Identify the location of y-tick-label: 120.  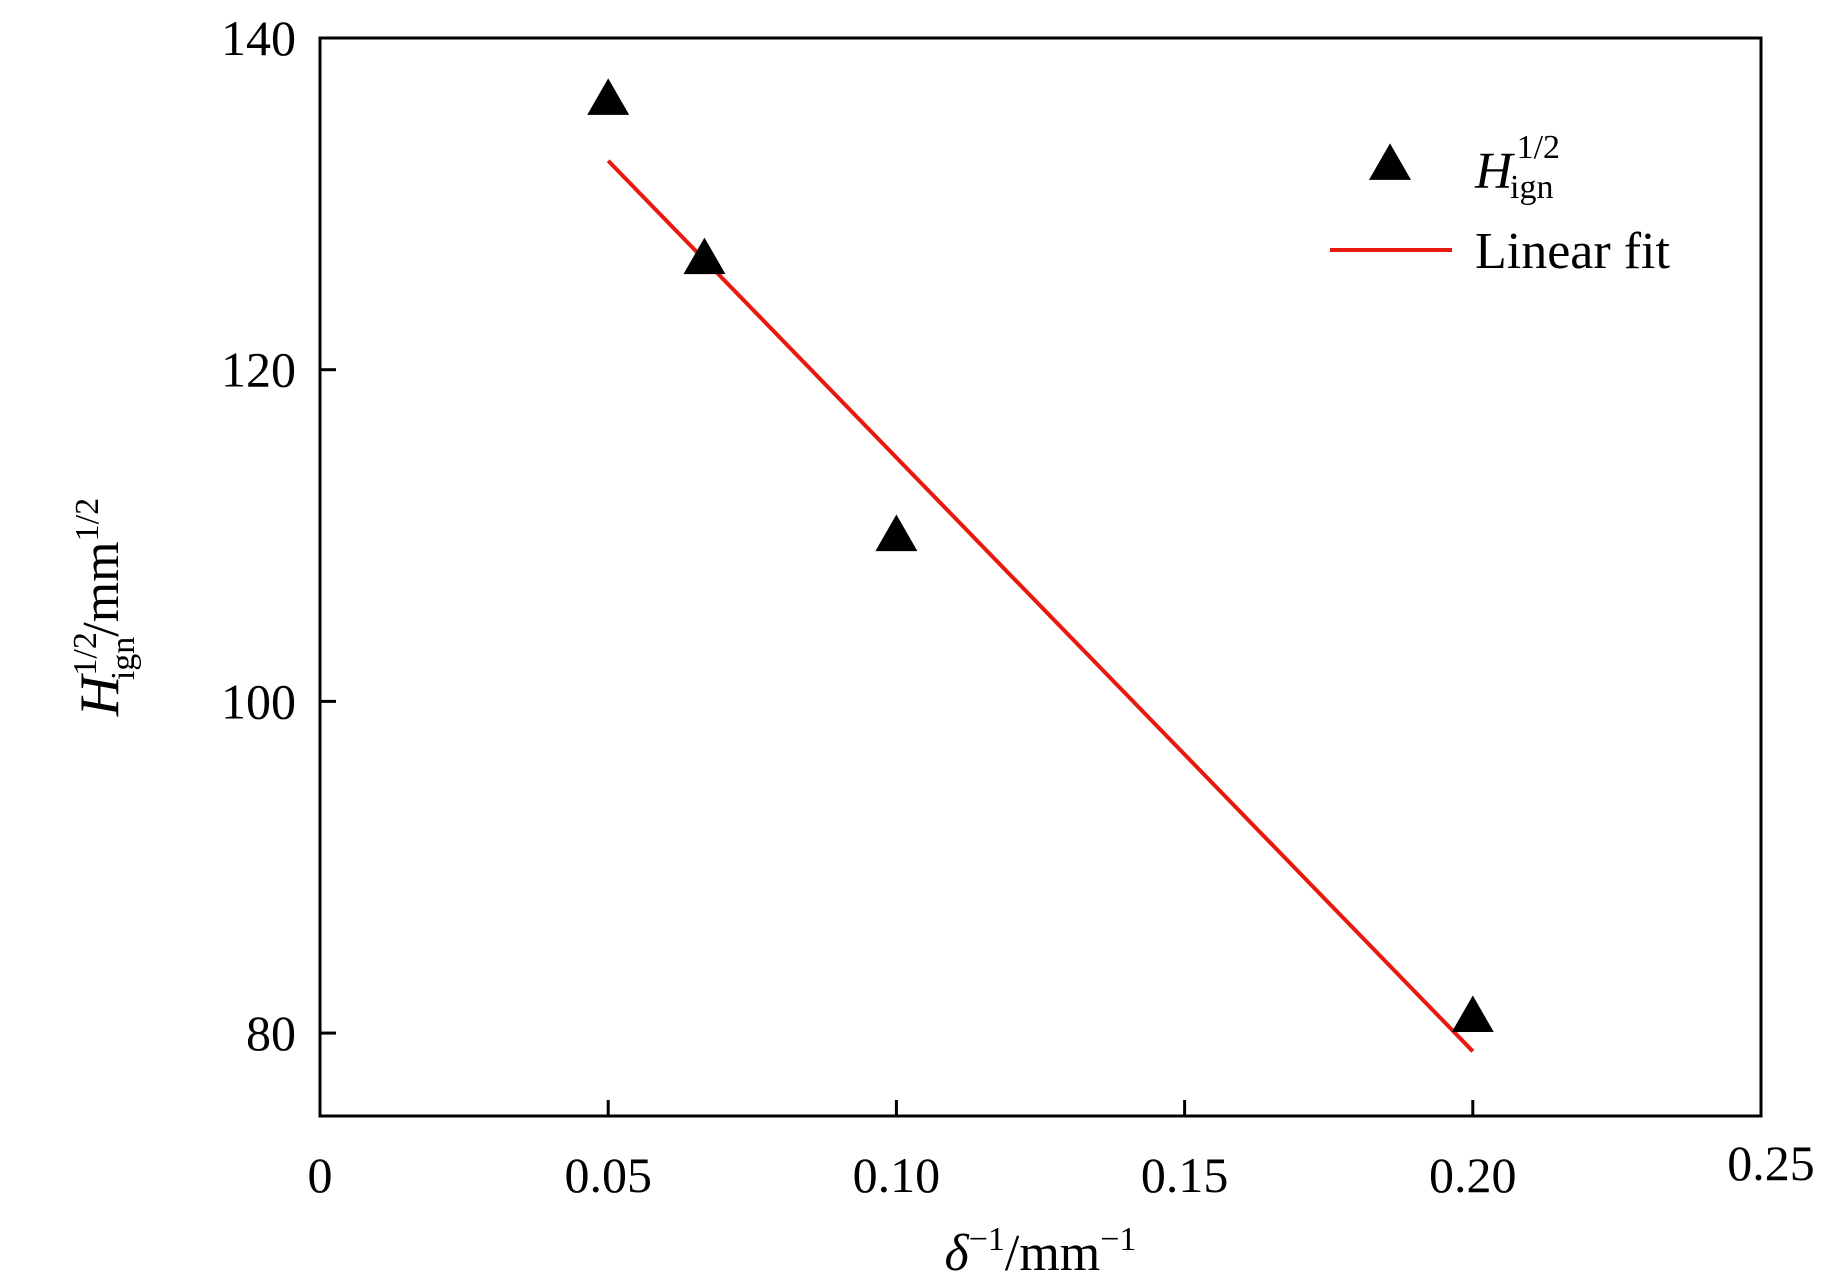
(258, 370).